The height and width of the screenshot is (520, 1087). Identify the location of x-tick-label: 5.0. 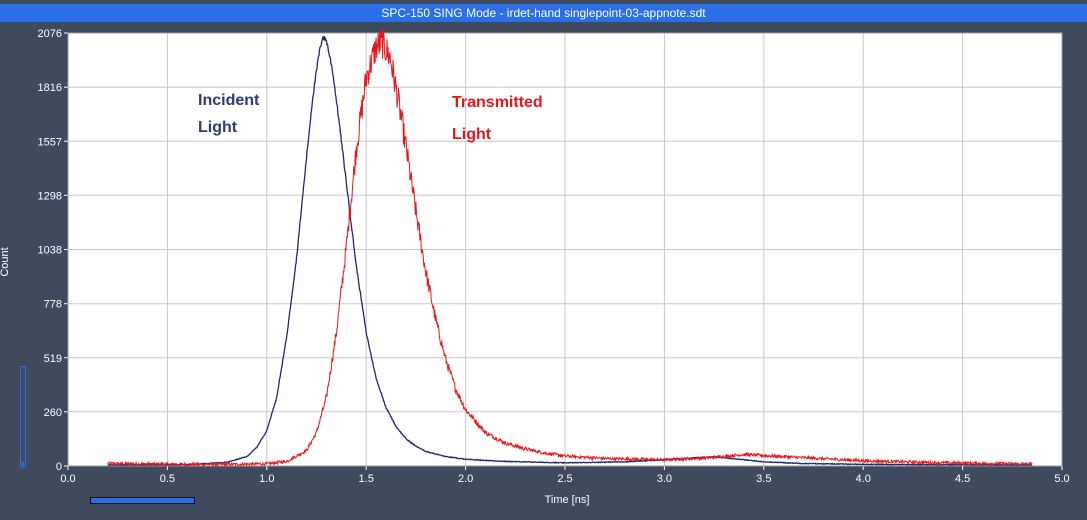
(1061, 479).